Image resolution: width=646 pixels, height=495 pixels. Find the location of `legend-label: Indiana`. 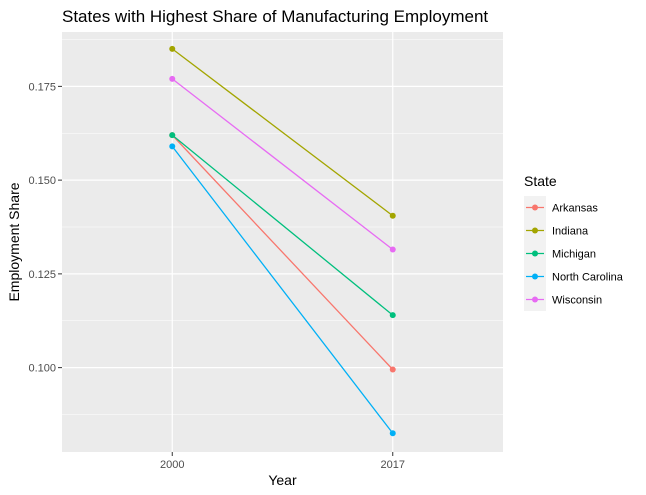

legend-label: Indiana is located at coordinates (570, 232).